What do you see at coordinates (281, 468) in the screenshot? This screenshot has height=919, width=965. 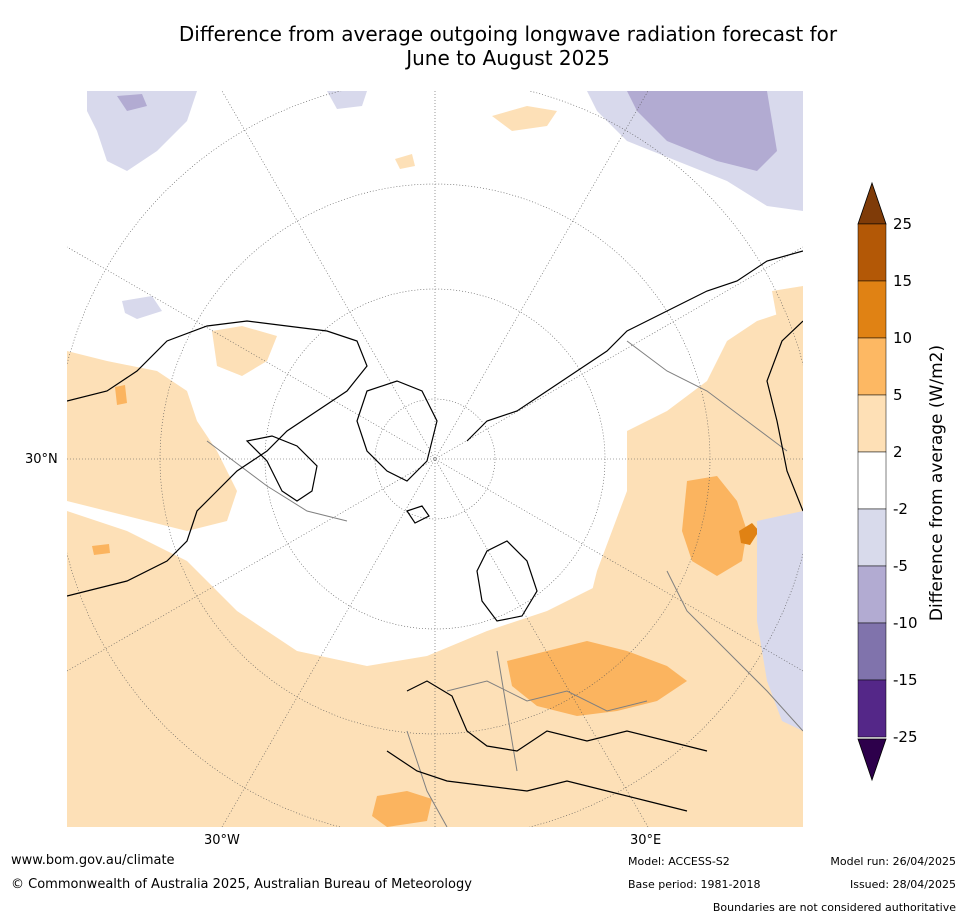 I see `coast-hudson` at bounding box center [281, 468].